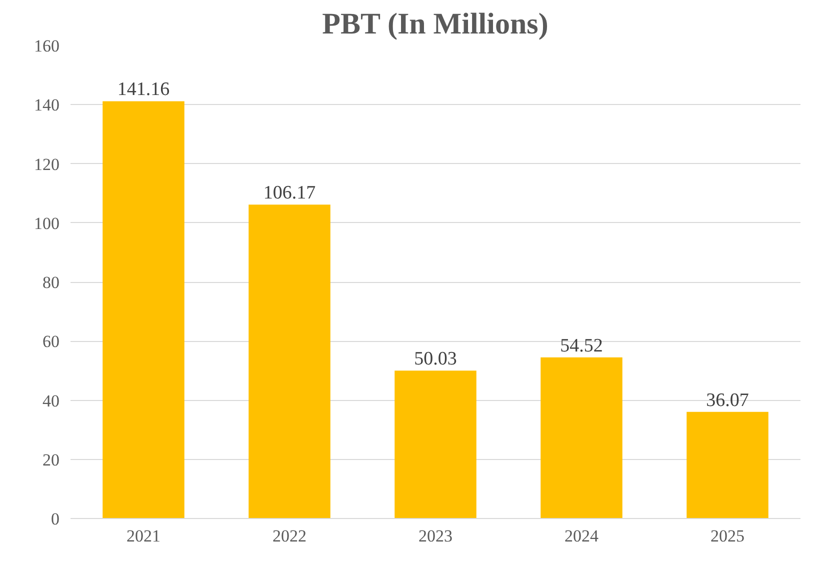  I want to click on x-tick-label: 2022, so click(289, 536).